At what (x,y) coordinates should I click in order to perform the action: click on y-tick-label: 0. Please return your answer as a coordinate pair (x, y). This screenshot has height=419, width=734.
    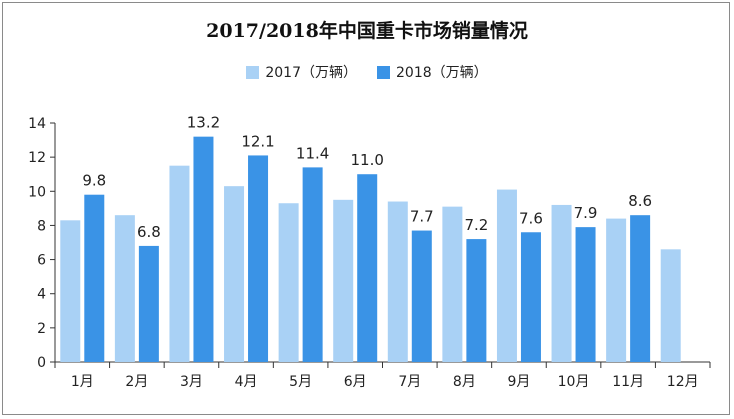
    Looking at the image, I should click on (41, 363).